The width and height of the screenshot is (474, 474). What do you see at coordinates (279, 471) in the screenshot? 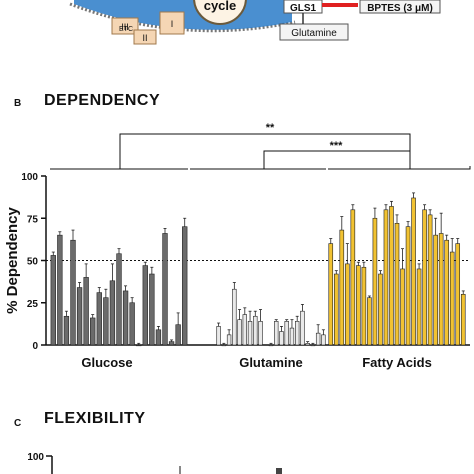
I see `flexibility-bar-top` at bounding box center [279, 471].